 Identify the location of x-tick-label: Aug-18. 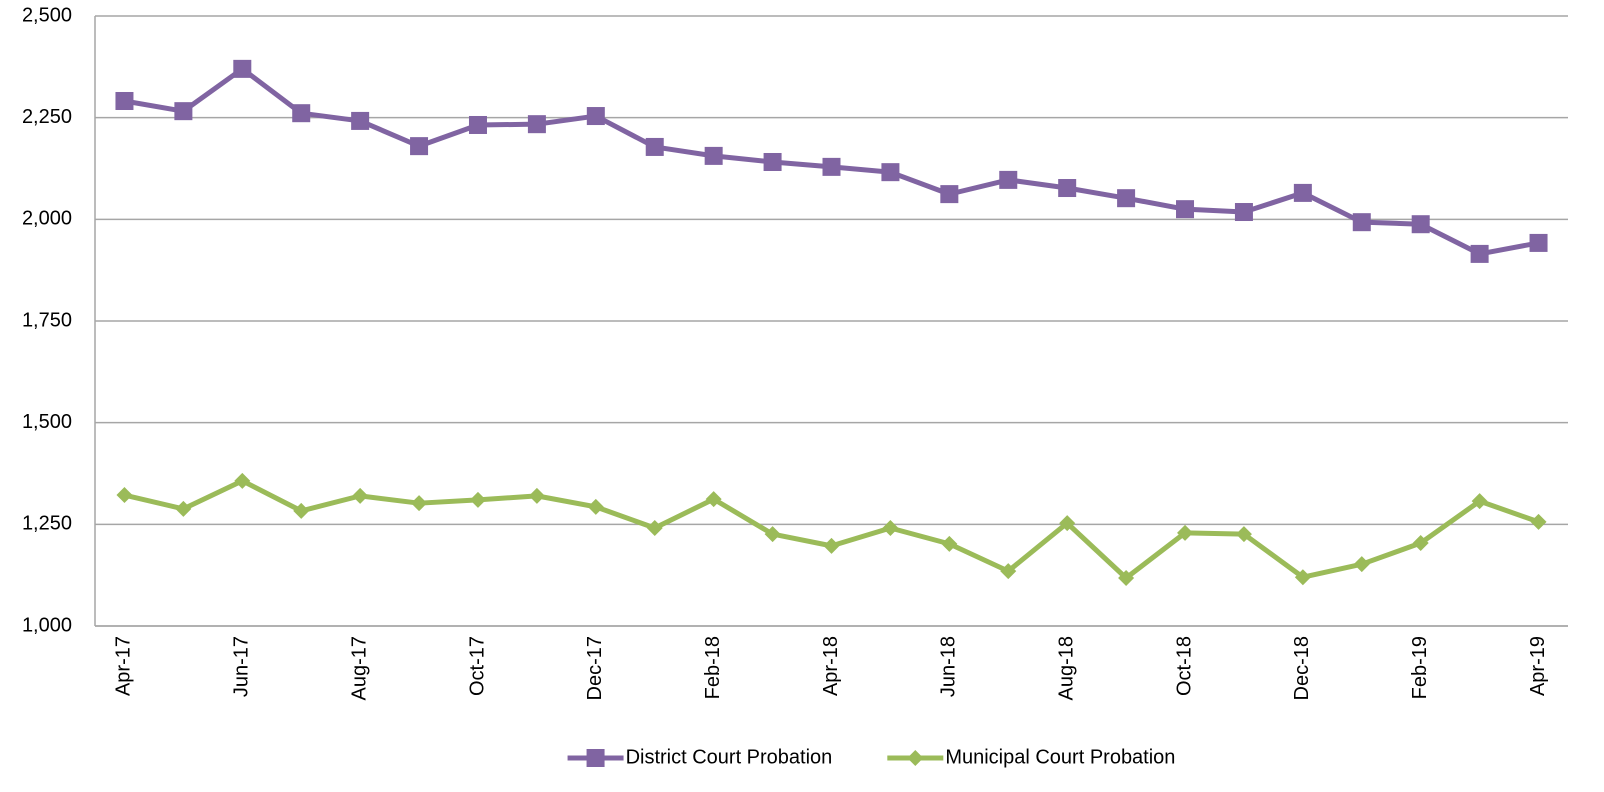
(1066, 668).